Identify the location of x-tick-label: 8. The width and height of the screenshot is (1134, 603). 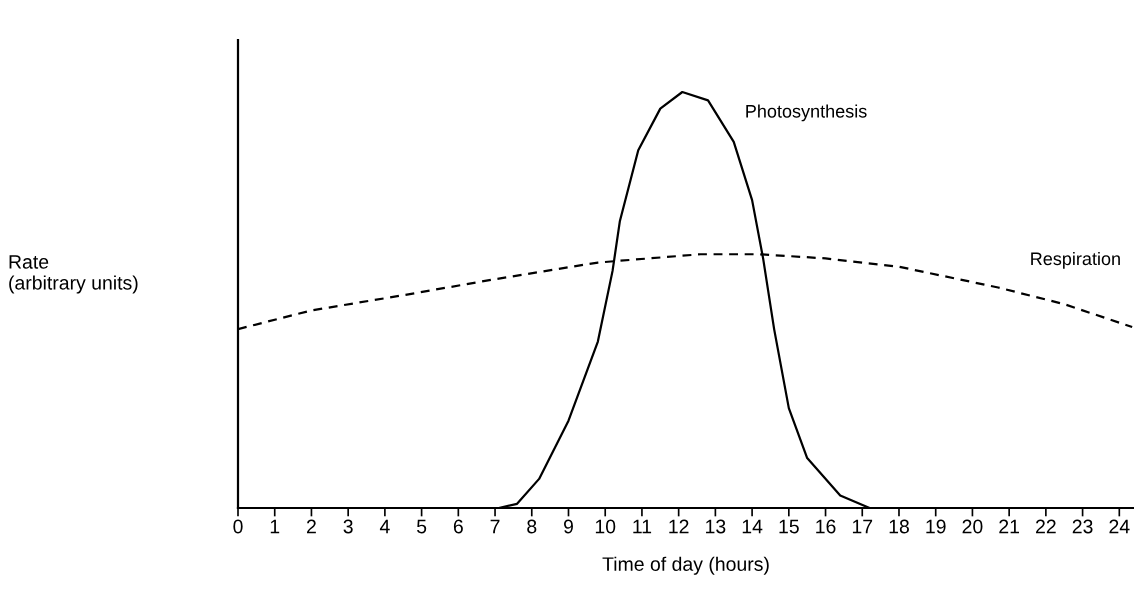
(532, 526).